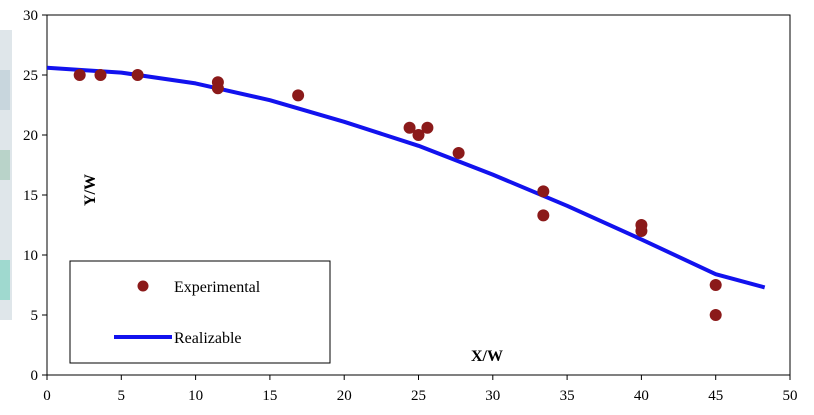  Describe the element at coordinates (6, 205) in the screenshot. I see `window-edge-strip` at that location.